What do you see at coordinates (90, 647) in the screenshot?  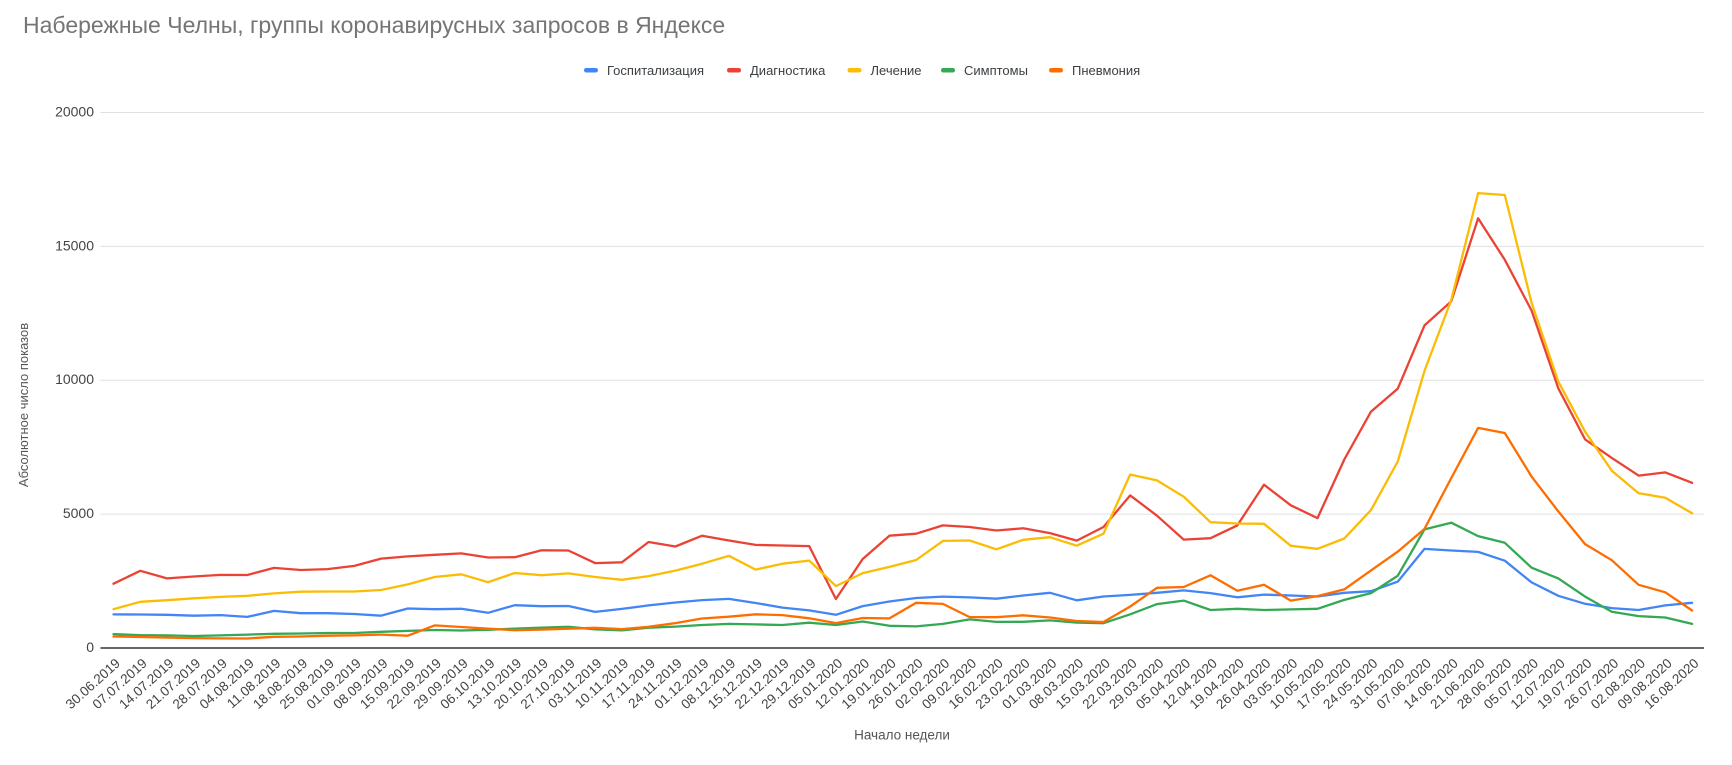 I see `svg-text: 0` at bounding box center [90, 647].